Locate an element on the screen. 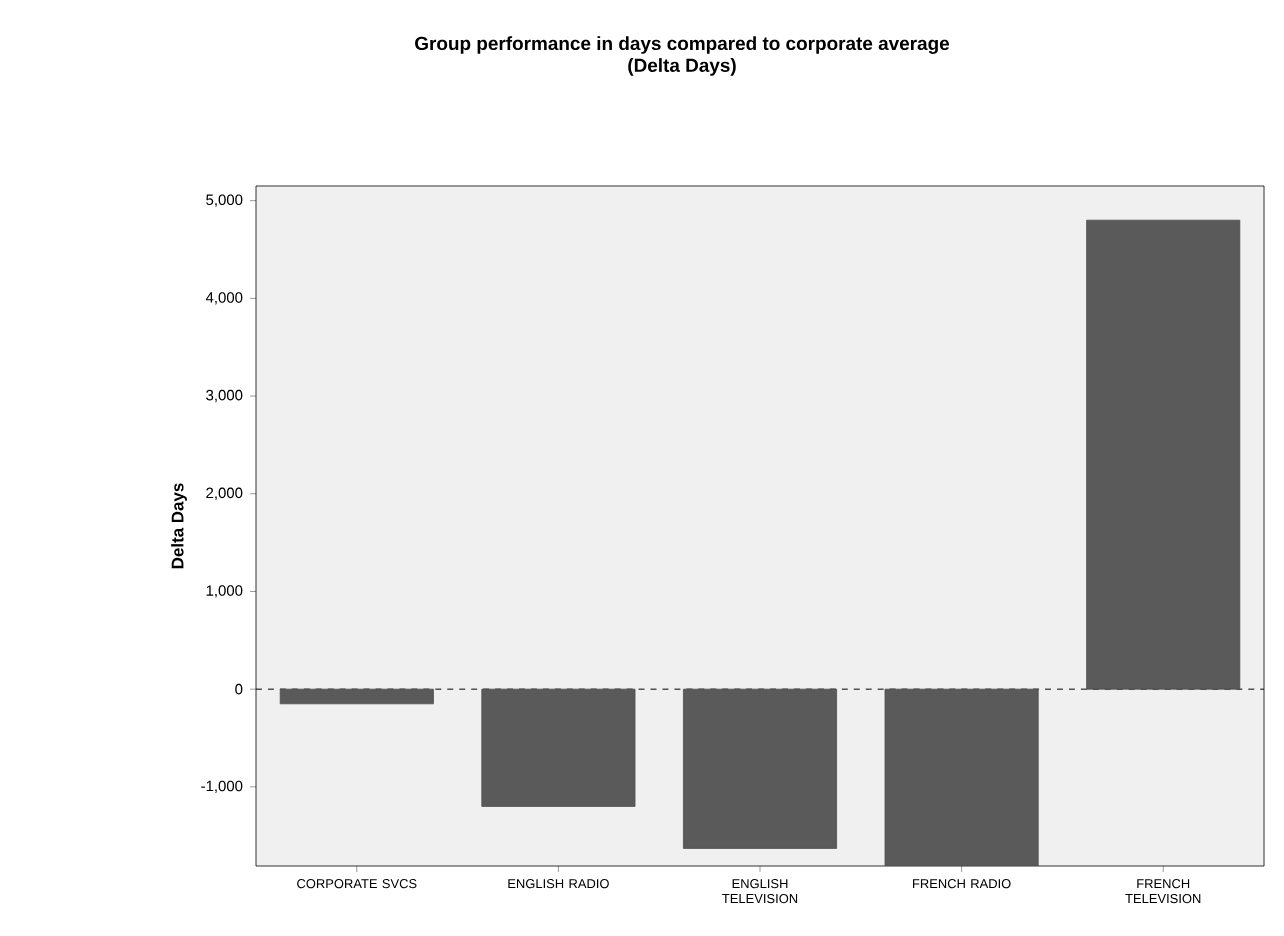 This screenshot has width=1284, height=936. chart-subtitle: (Delta Days) is located at coordinates (682, 67).